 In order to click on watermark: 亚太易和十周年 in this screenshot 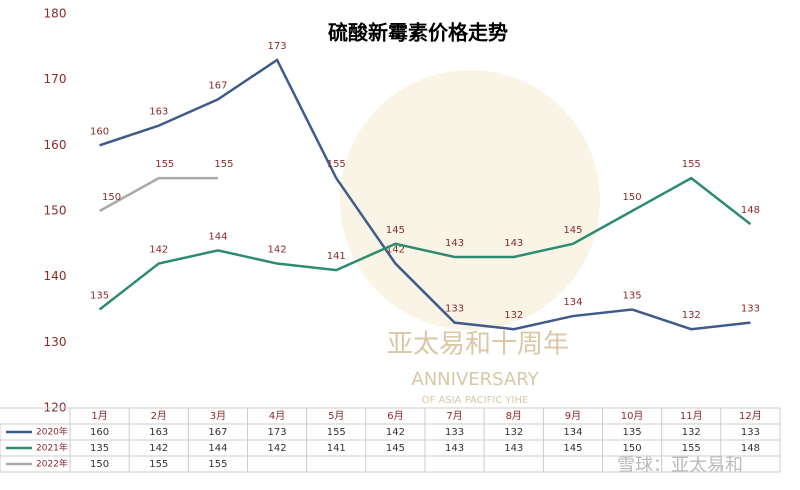, I will do `click(478, 345)`.